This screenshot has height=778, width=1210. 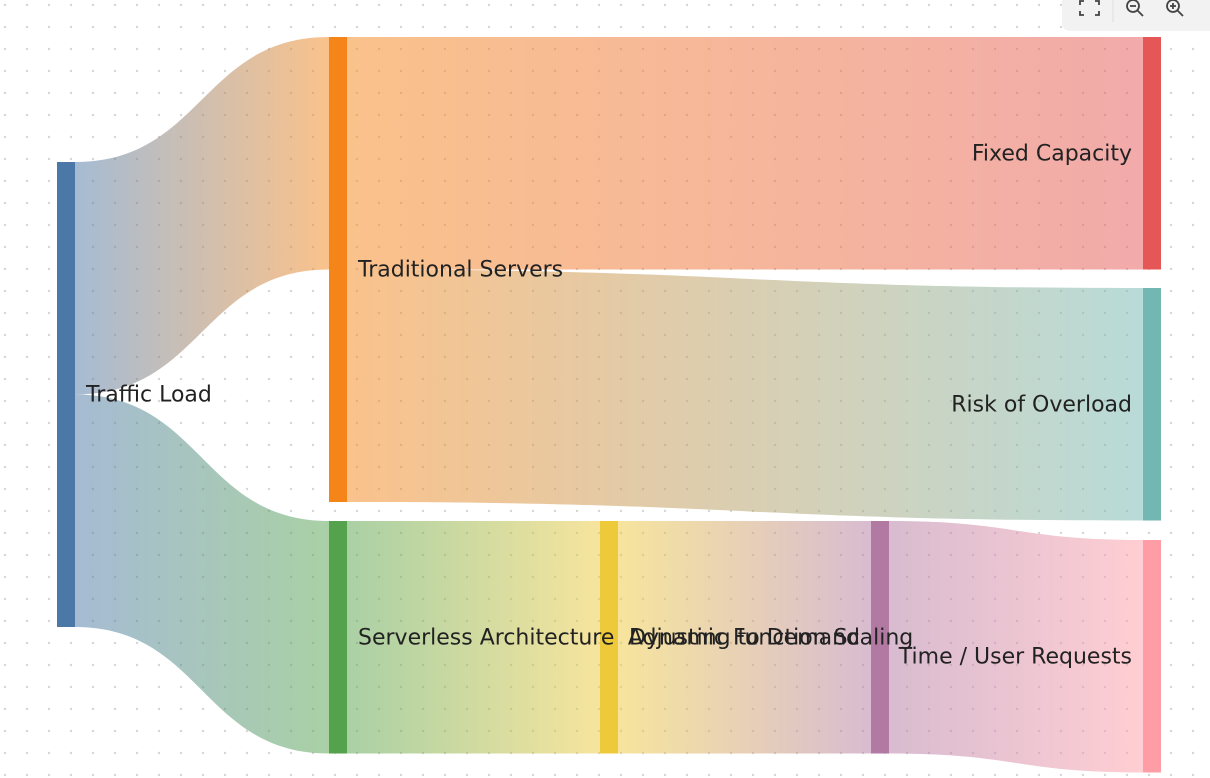 I want to click on node-label: Traffic Load, so click(x=148, y=395).